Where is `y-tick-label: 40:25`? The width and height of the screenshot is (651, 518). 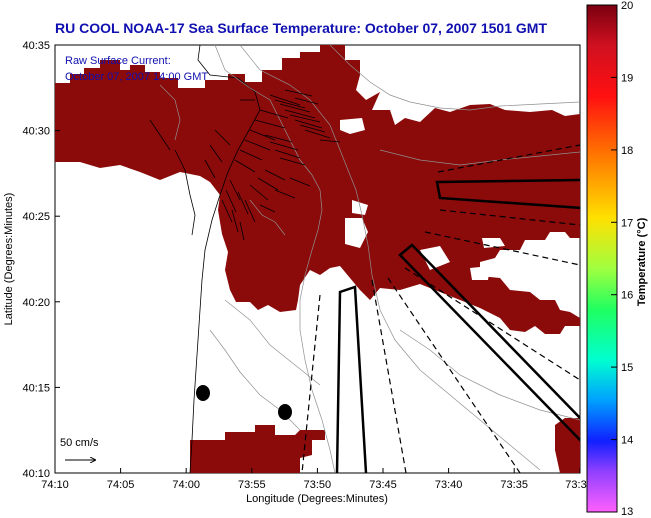
y-tick-label: 40:25 is located at coordinates (36, 217).